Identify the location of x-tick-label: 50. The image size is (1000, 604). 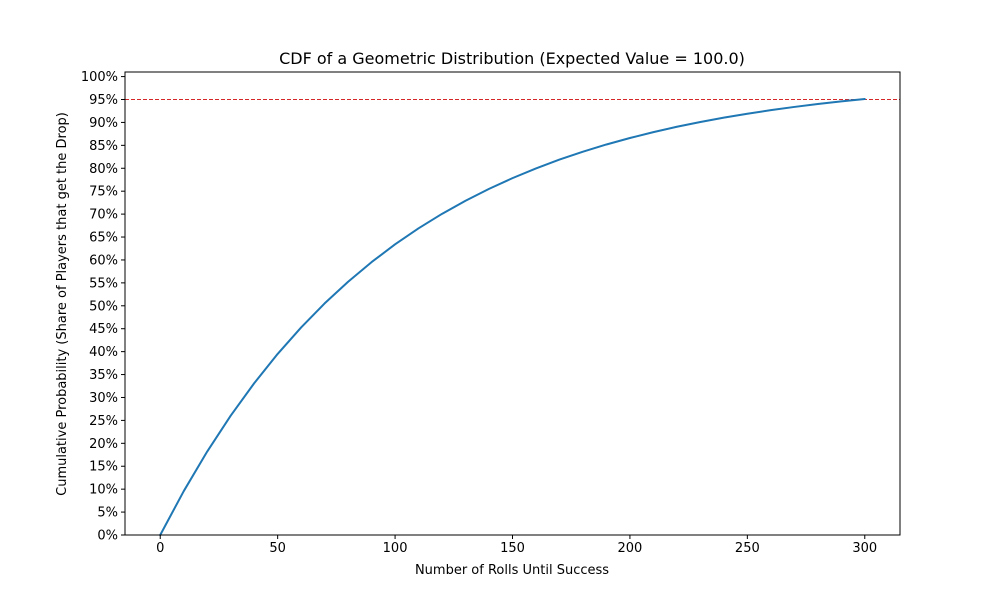
(277, 548).